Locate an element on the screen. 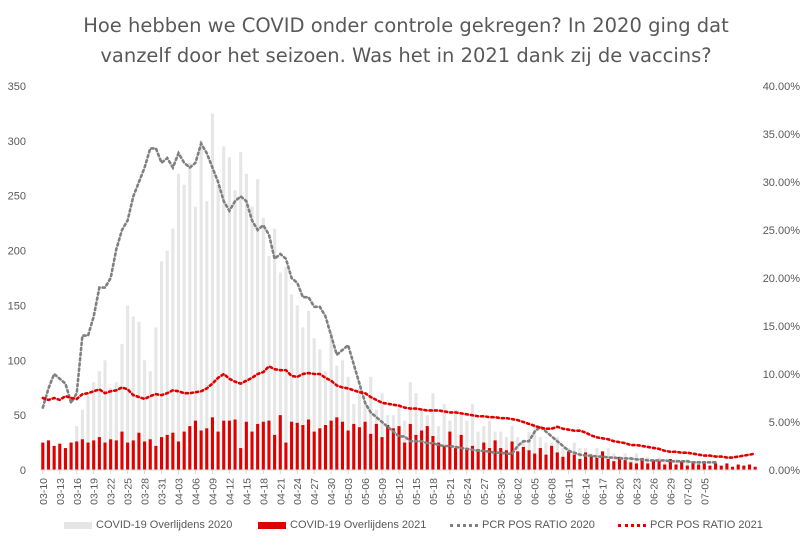 The width and height of the screenshot is (812, 547). x-tick-label: 07-02 is located at coordinates (688, 491).